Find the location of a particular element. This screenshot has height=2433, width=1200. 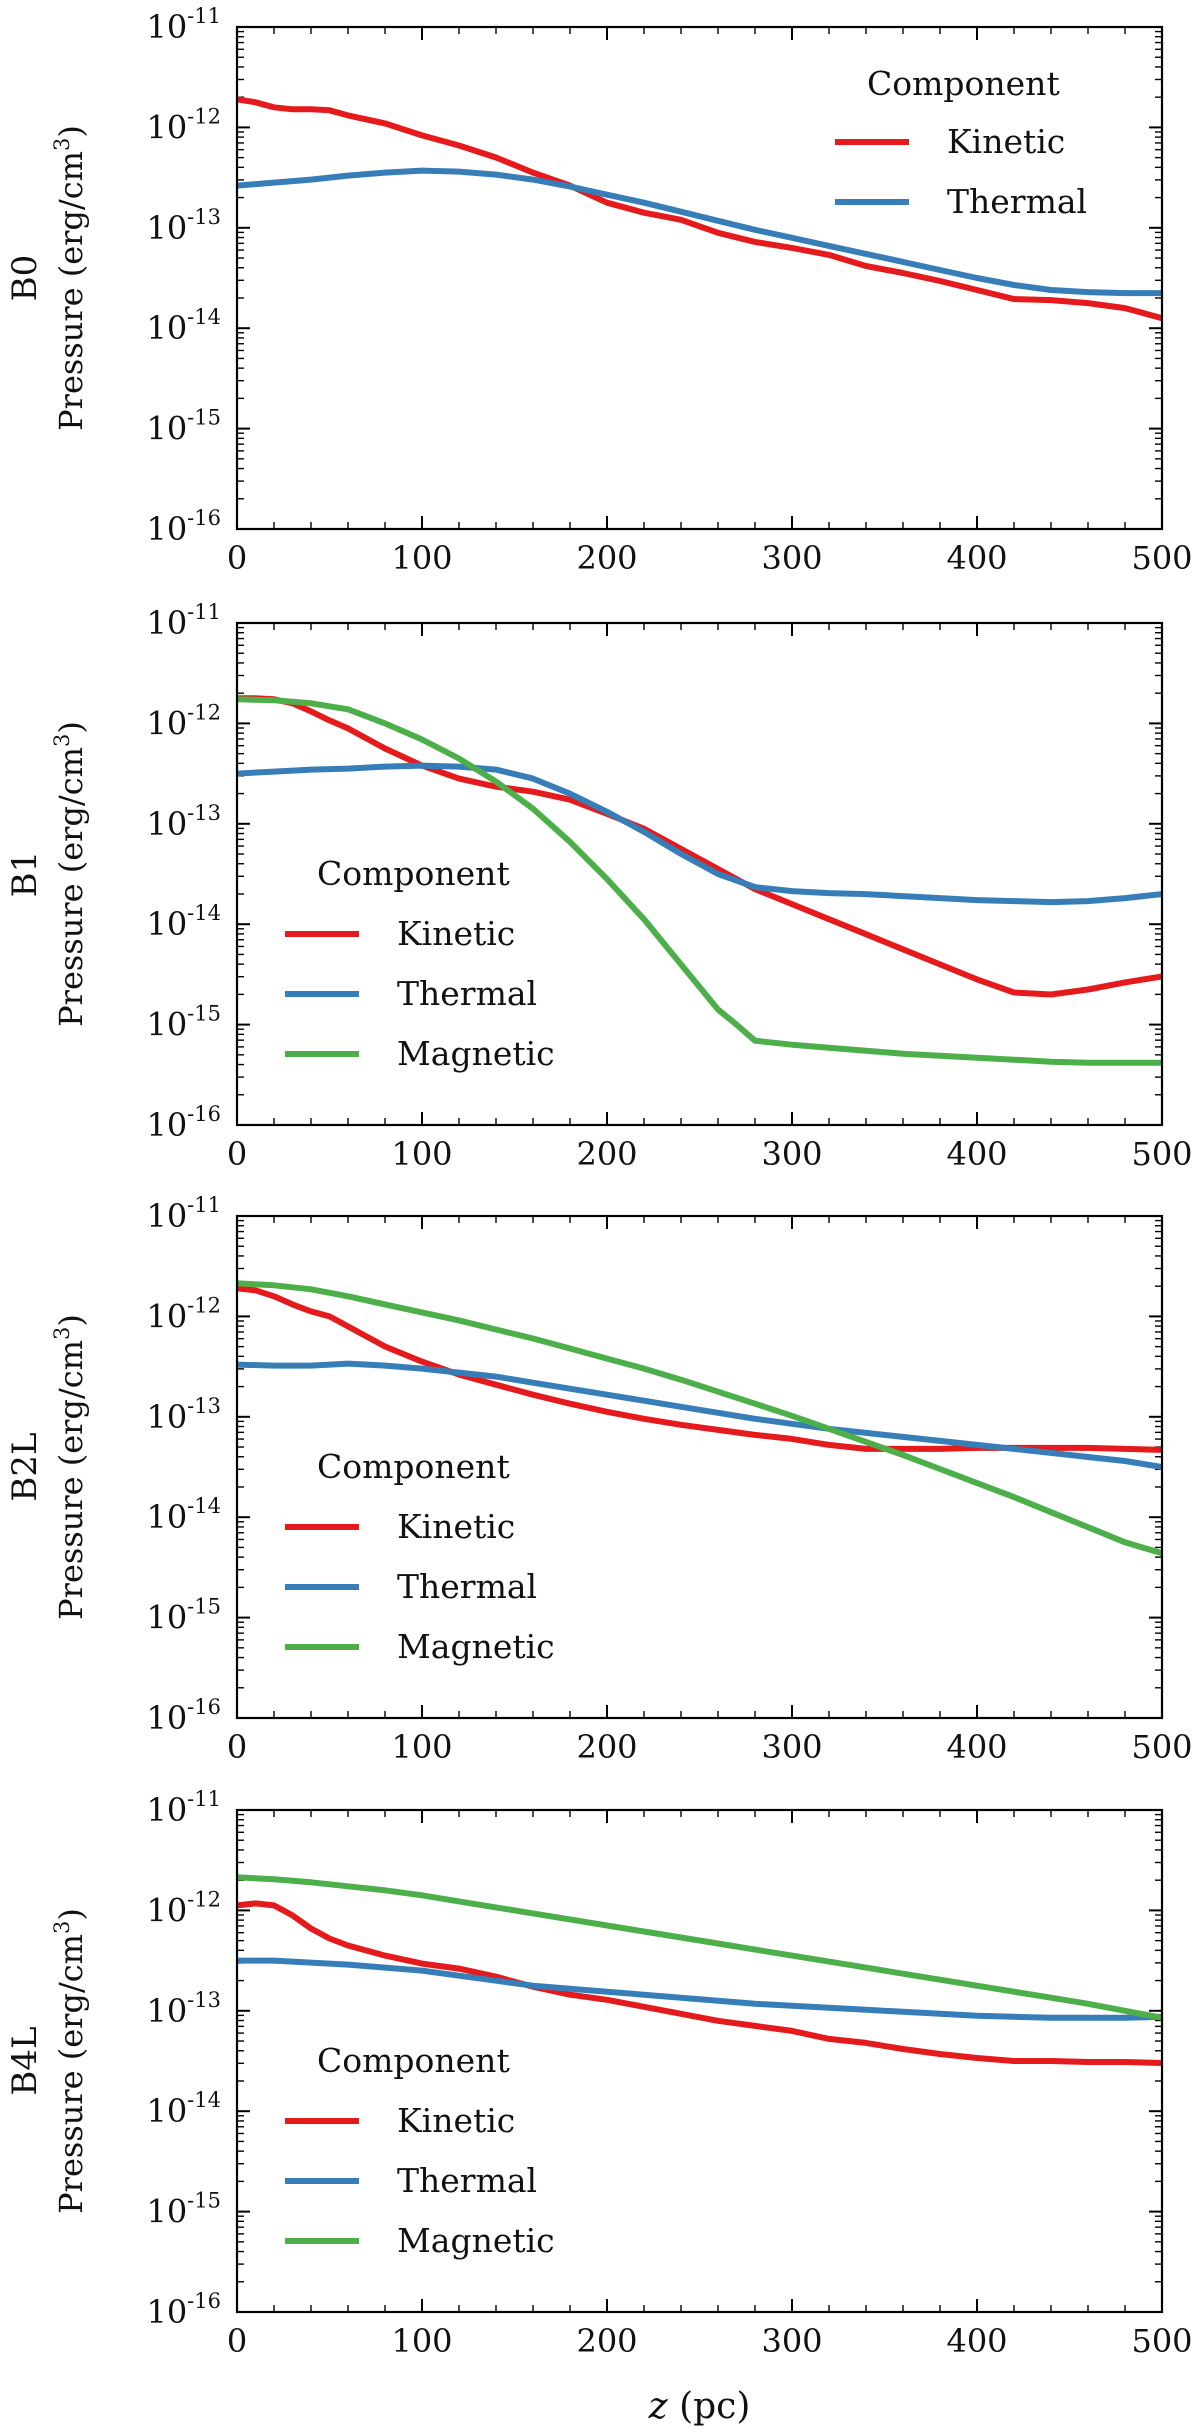

x-axis-variable: z is located at coordinates (658, 2406).